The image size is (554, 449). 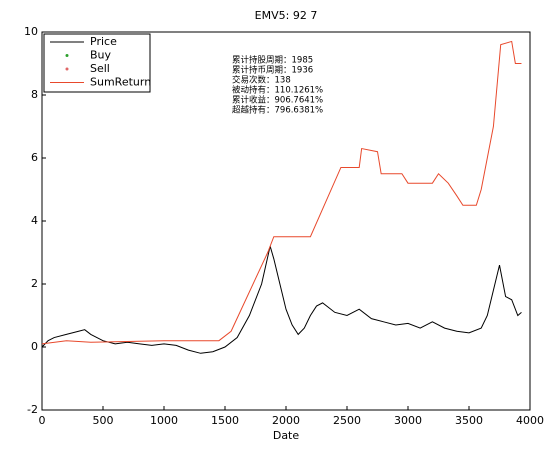 I want to click on annotation: 交易次数：138, so click(x=261, y=80).